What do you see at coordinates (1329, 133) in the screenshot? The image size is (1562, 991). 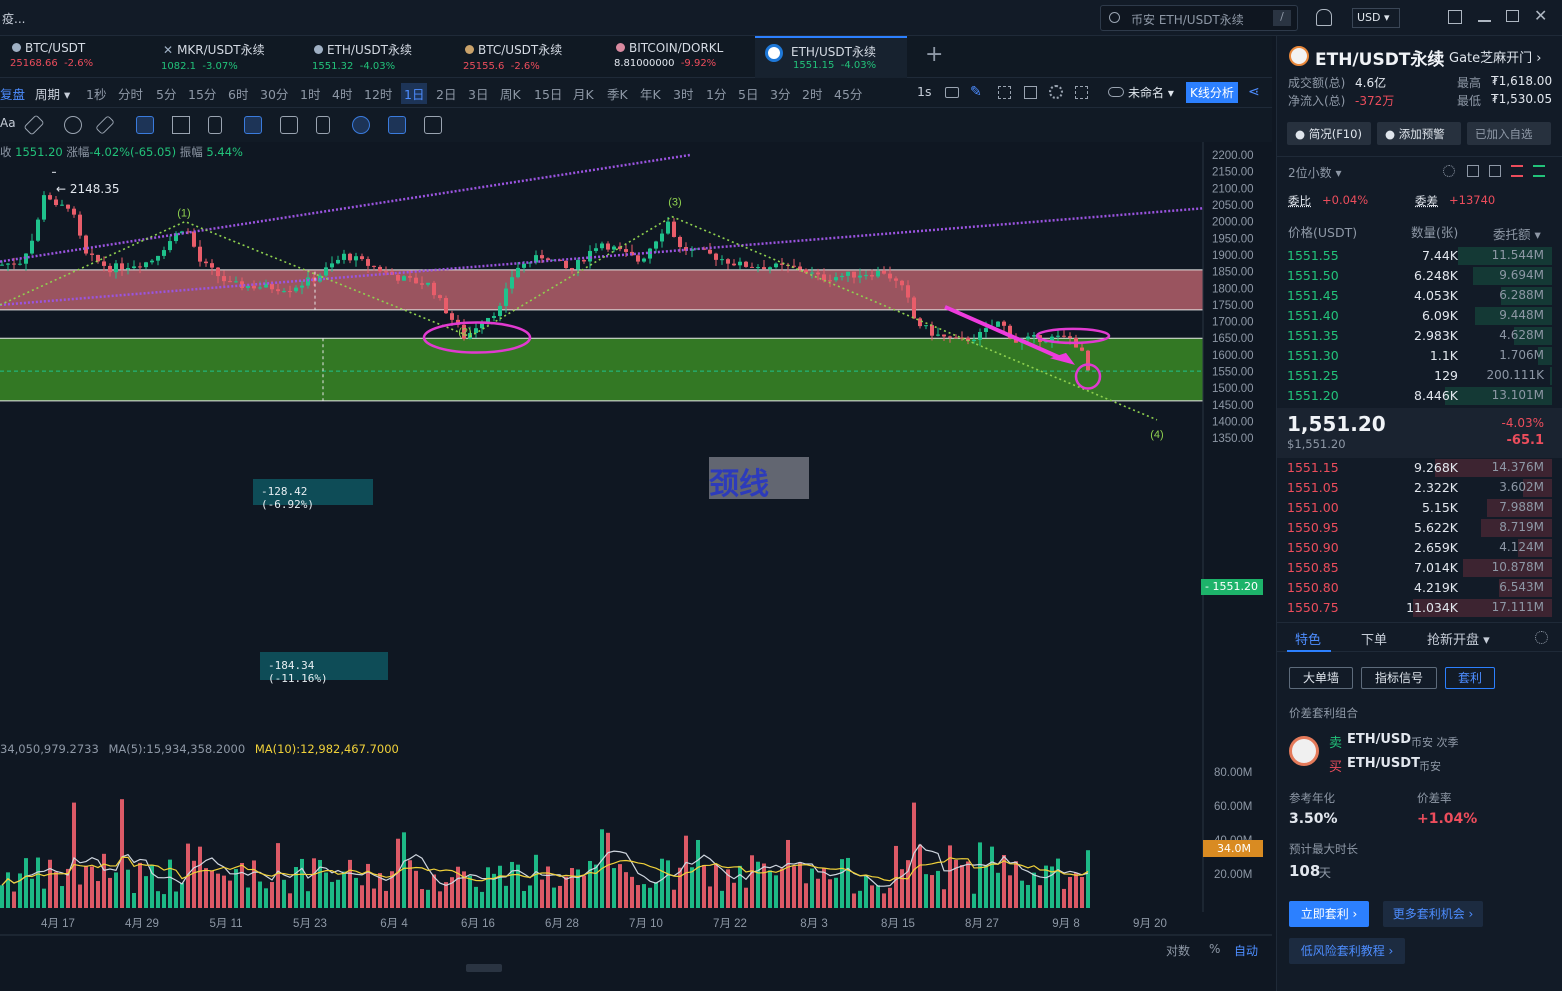 I see `brief-button: ● 简况(F10)` at bounding box center [1329, 133].